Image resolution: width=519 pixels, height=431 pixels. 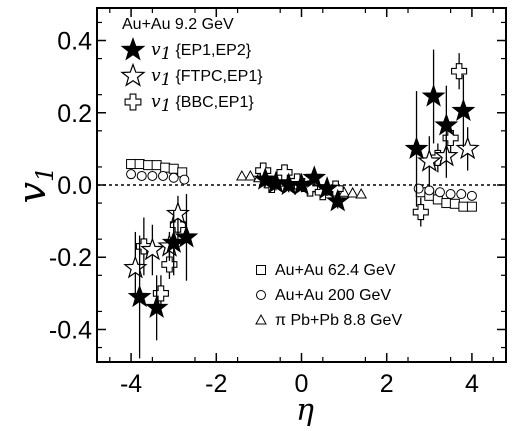 I want to click on legend-marker-square, so click(x=261, y=270).